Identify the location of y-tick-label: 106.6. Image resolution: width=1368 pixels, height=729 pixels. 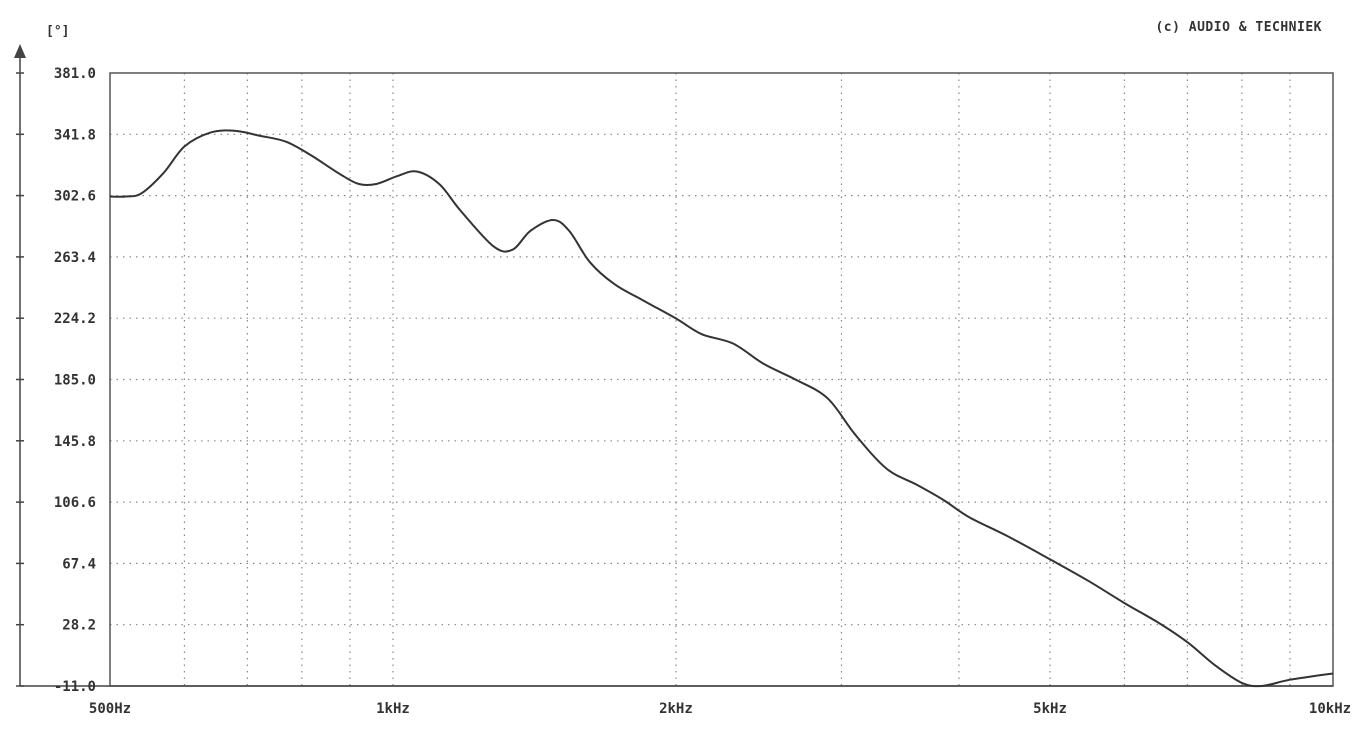
(75, 503).